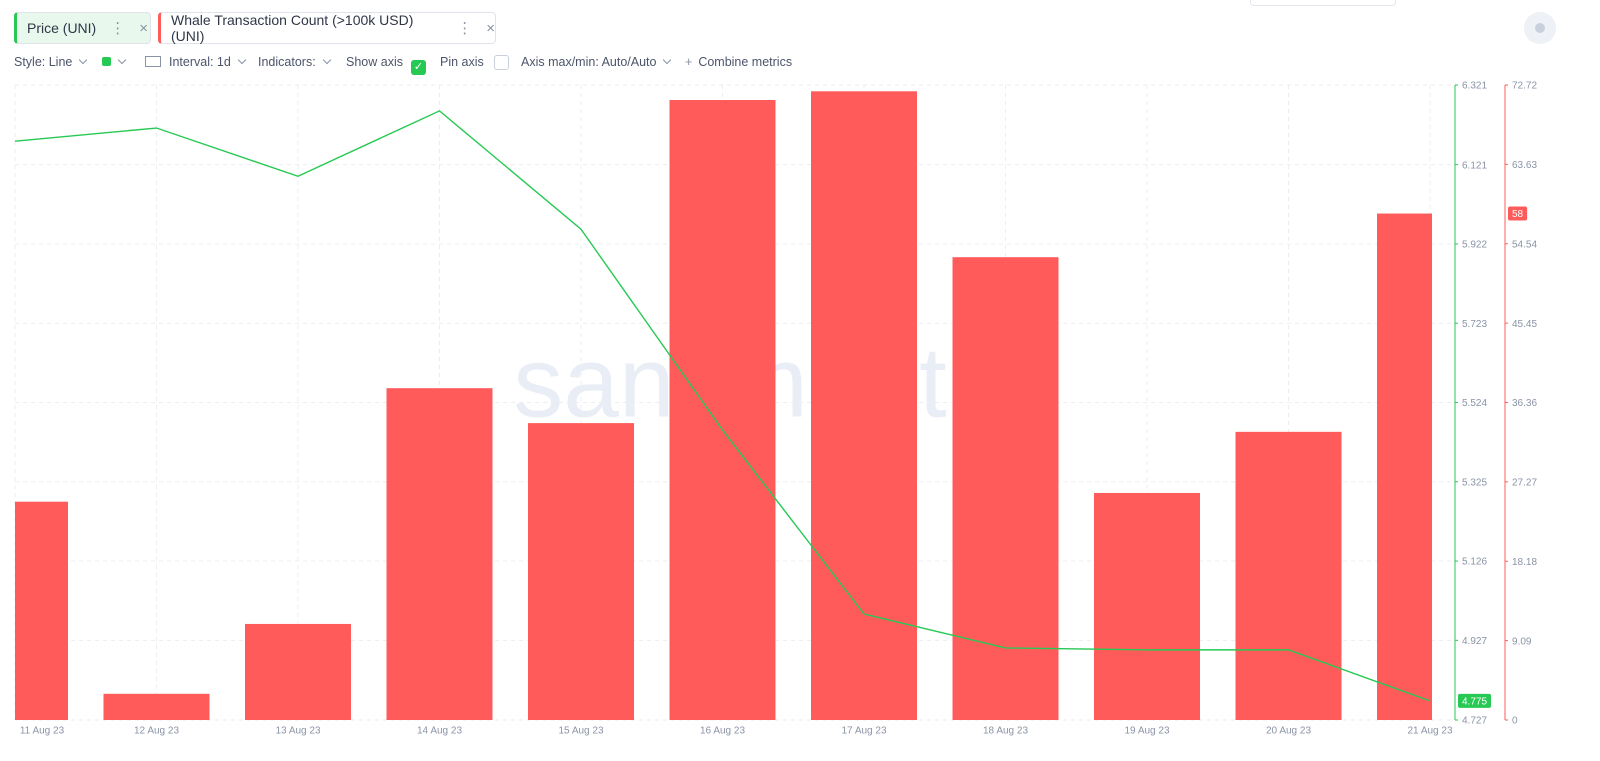 The height and width of the screenshot is (761, 1600). Describe the element at coordinates (297, 731) in the screenshot. I see `x-tick-label: 13 Aug 23` at that location.